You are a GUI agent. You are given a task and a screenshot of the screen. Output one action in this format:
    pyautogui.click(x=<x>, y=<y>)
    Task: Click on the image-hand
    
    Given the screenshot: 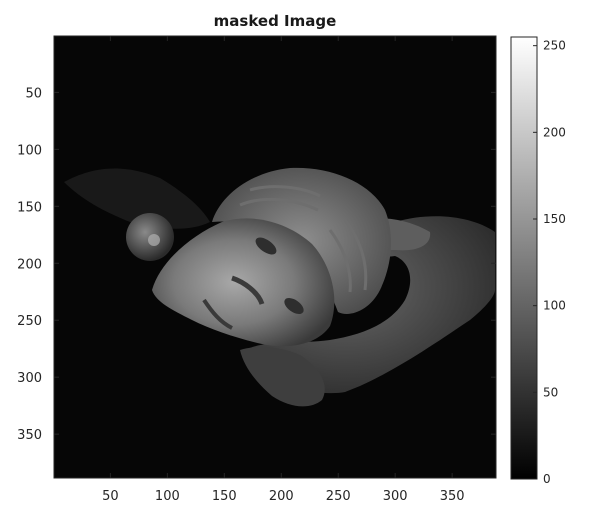 What is the action you would take?
    pyautogui.click(x=370, y=305)
    